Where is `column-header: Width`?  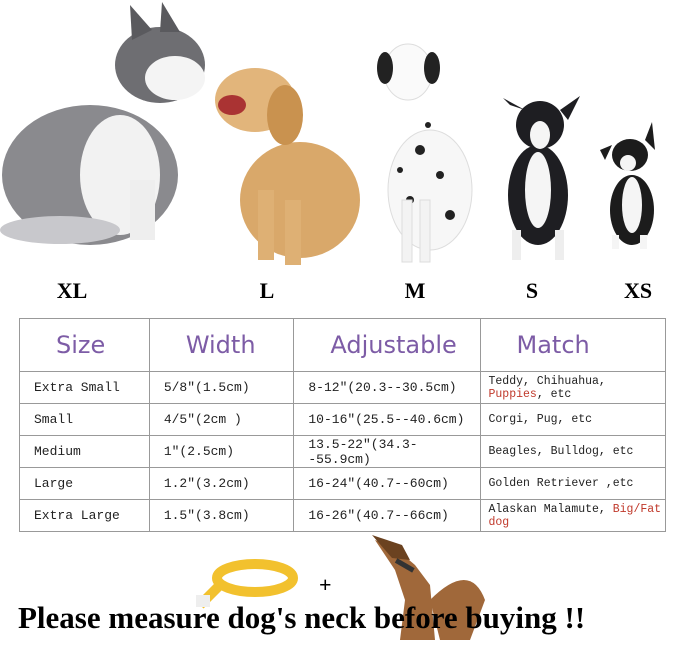
column-header: Width is located at coordinates (221, 345).